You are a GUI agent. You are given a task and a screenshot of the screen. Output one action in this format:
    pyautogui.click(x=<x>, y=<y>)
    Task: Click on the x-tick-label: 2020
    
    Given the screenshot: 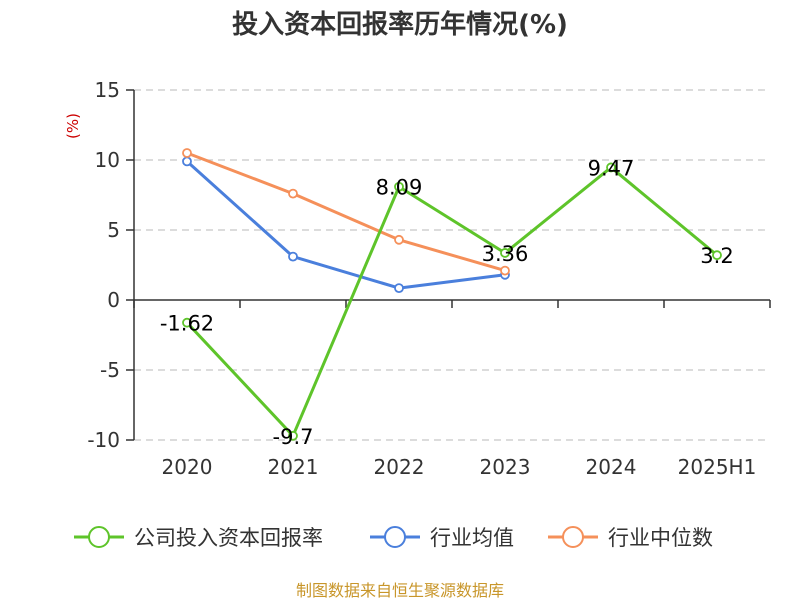 What is the action you would take?
    pyautogui.click(x=187, y=467)
    